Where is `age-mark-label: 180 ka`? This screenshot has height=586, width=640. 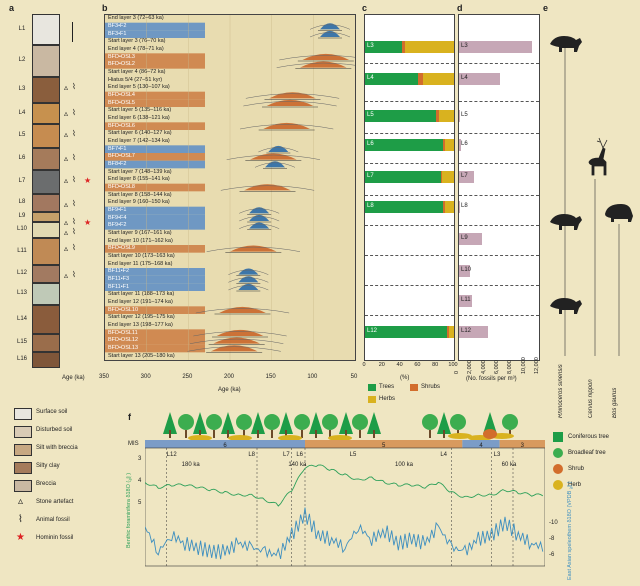 age-mark-label: 180 ka is located at coordinates (191, 465).